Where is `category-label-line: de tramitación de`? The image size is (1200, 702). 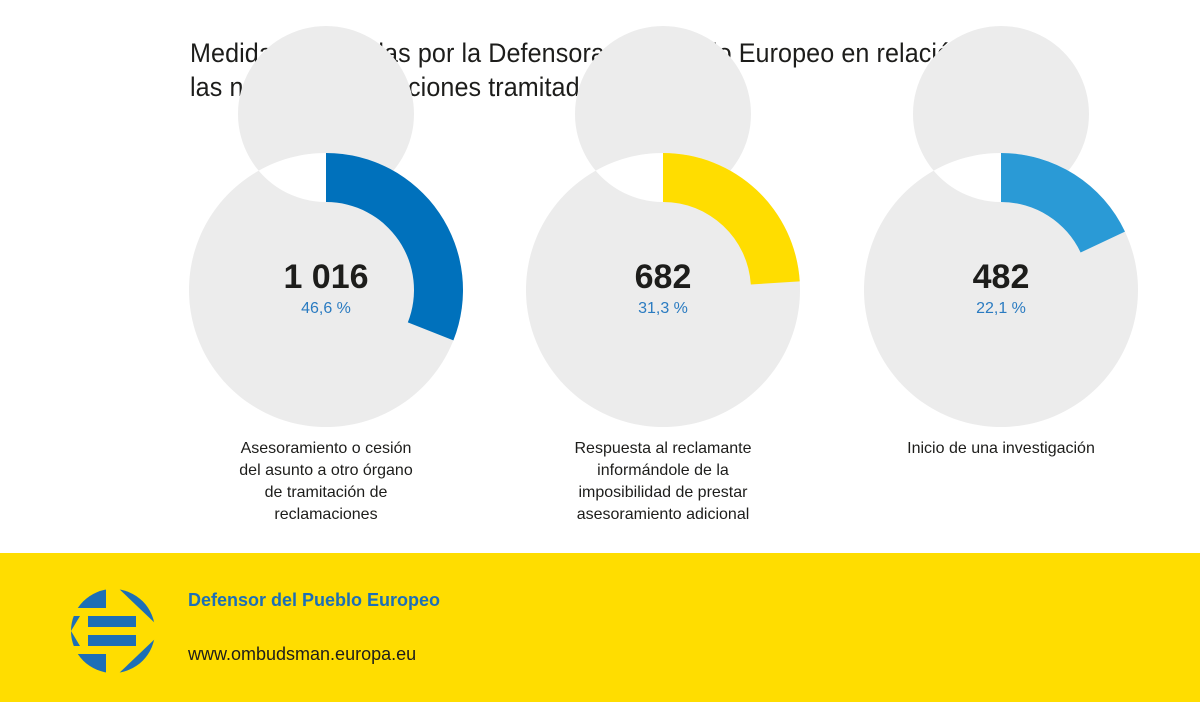
category-label-line: de tramitación de is located at coordinates (326, 492).